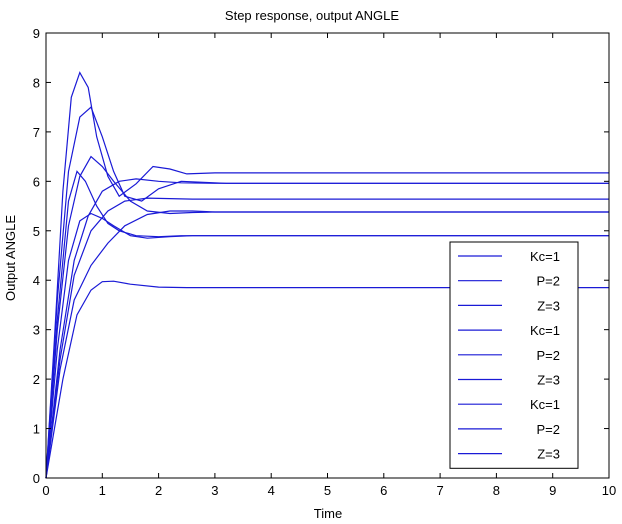 The height and width of the screenshot is (524, 622). I want to click on y-tick-label: 4, so click(36, 280).